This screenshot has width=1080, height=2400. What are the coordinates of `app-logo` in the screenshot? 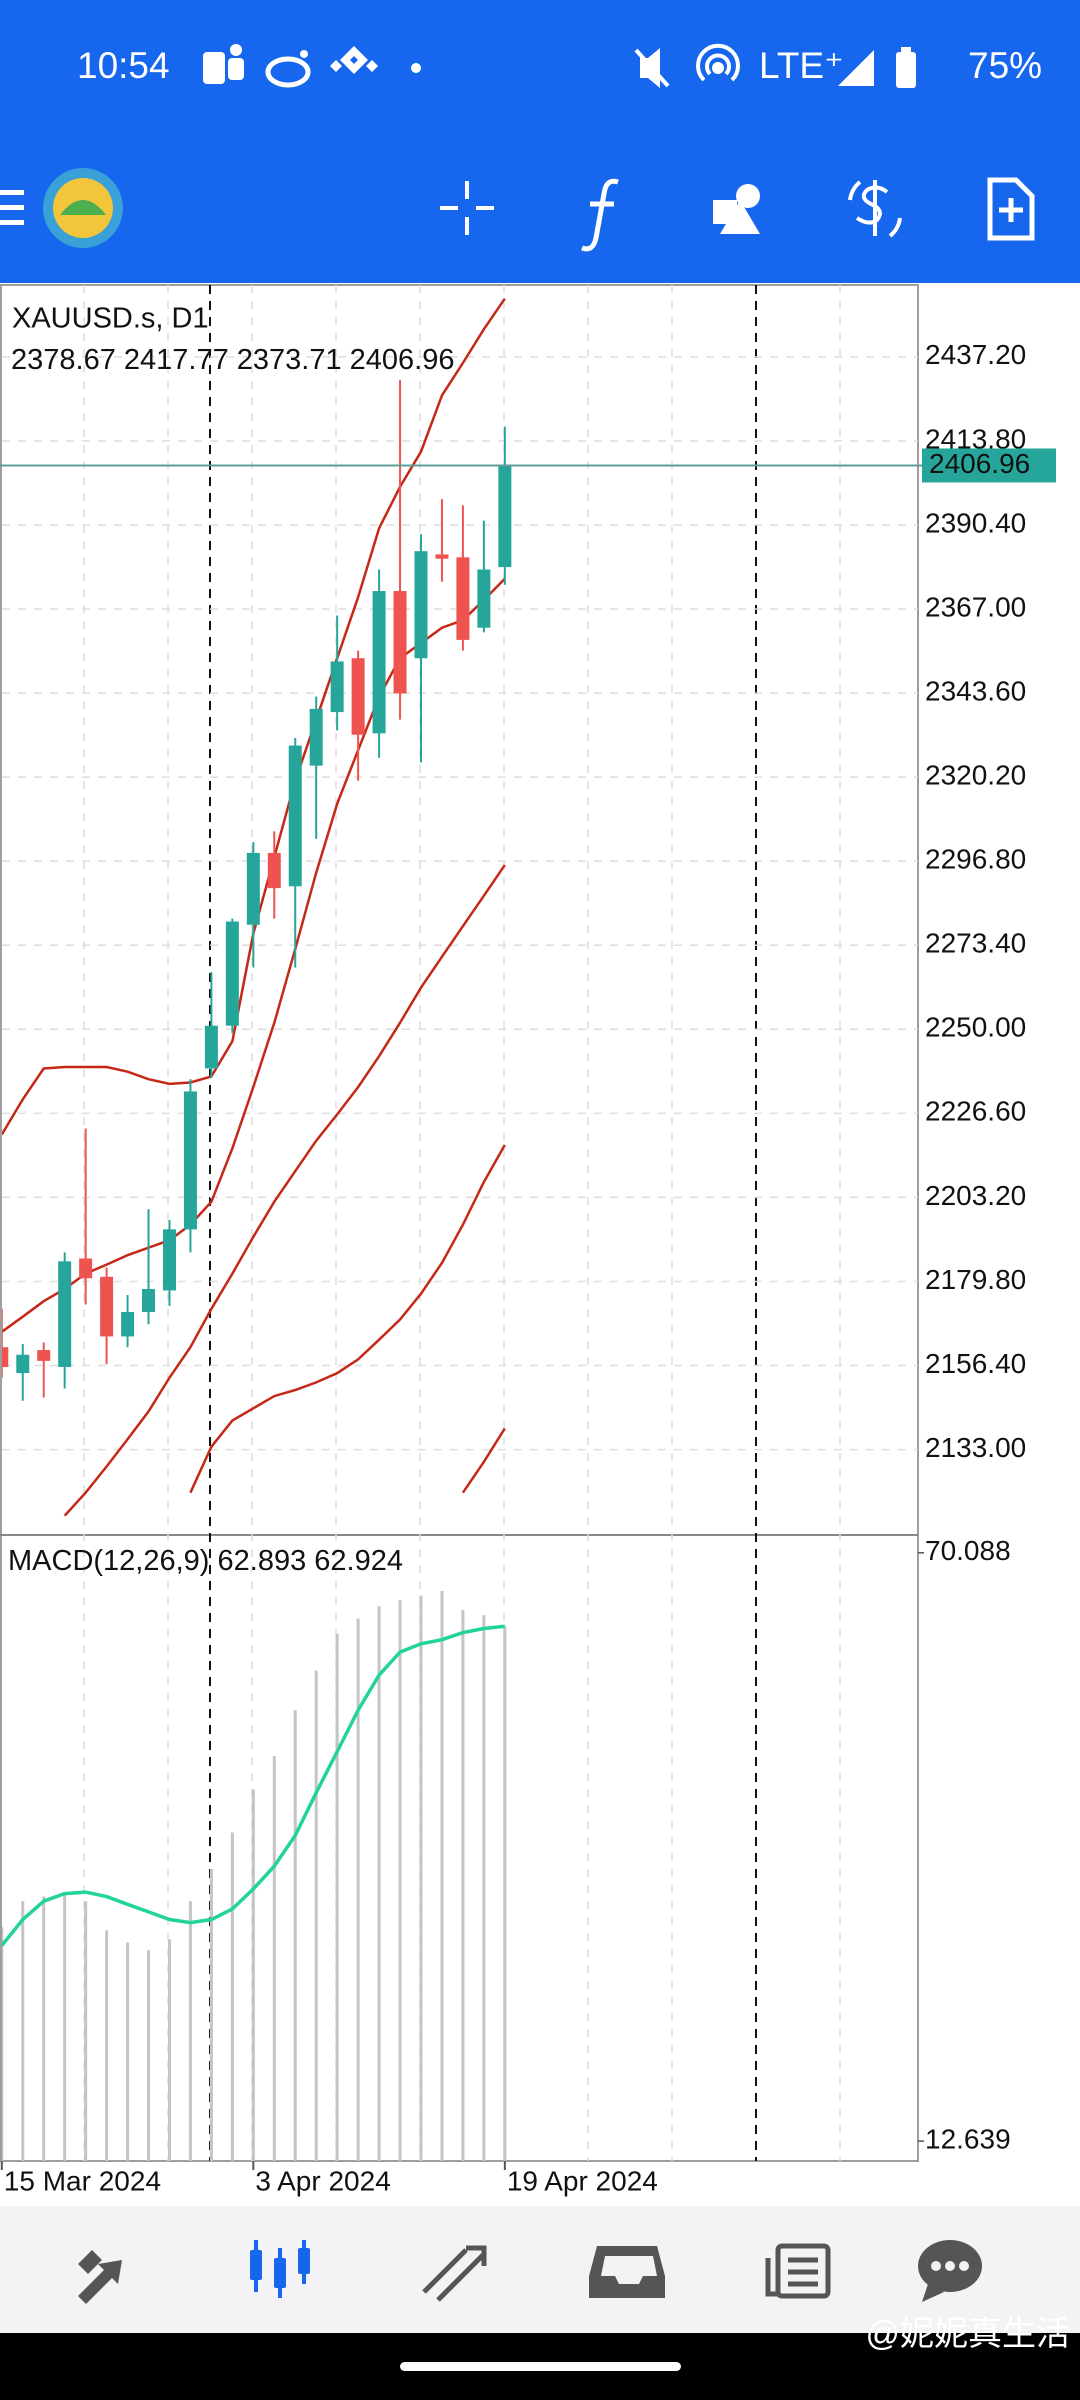 It's located at (83, 208).